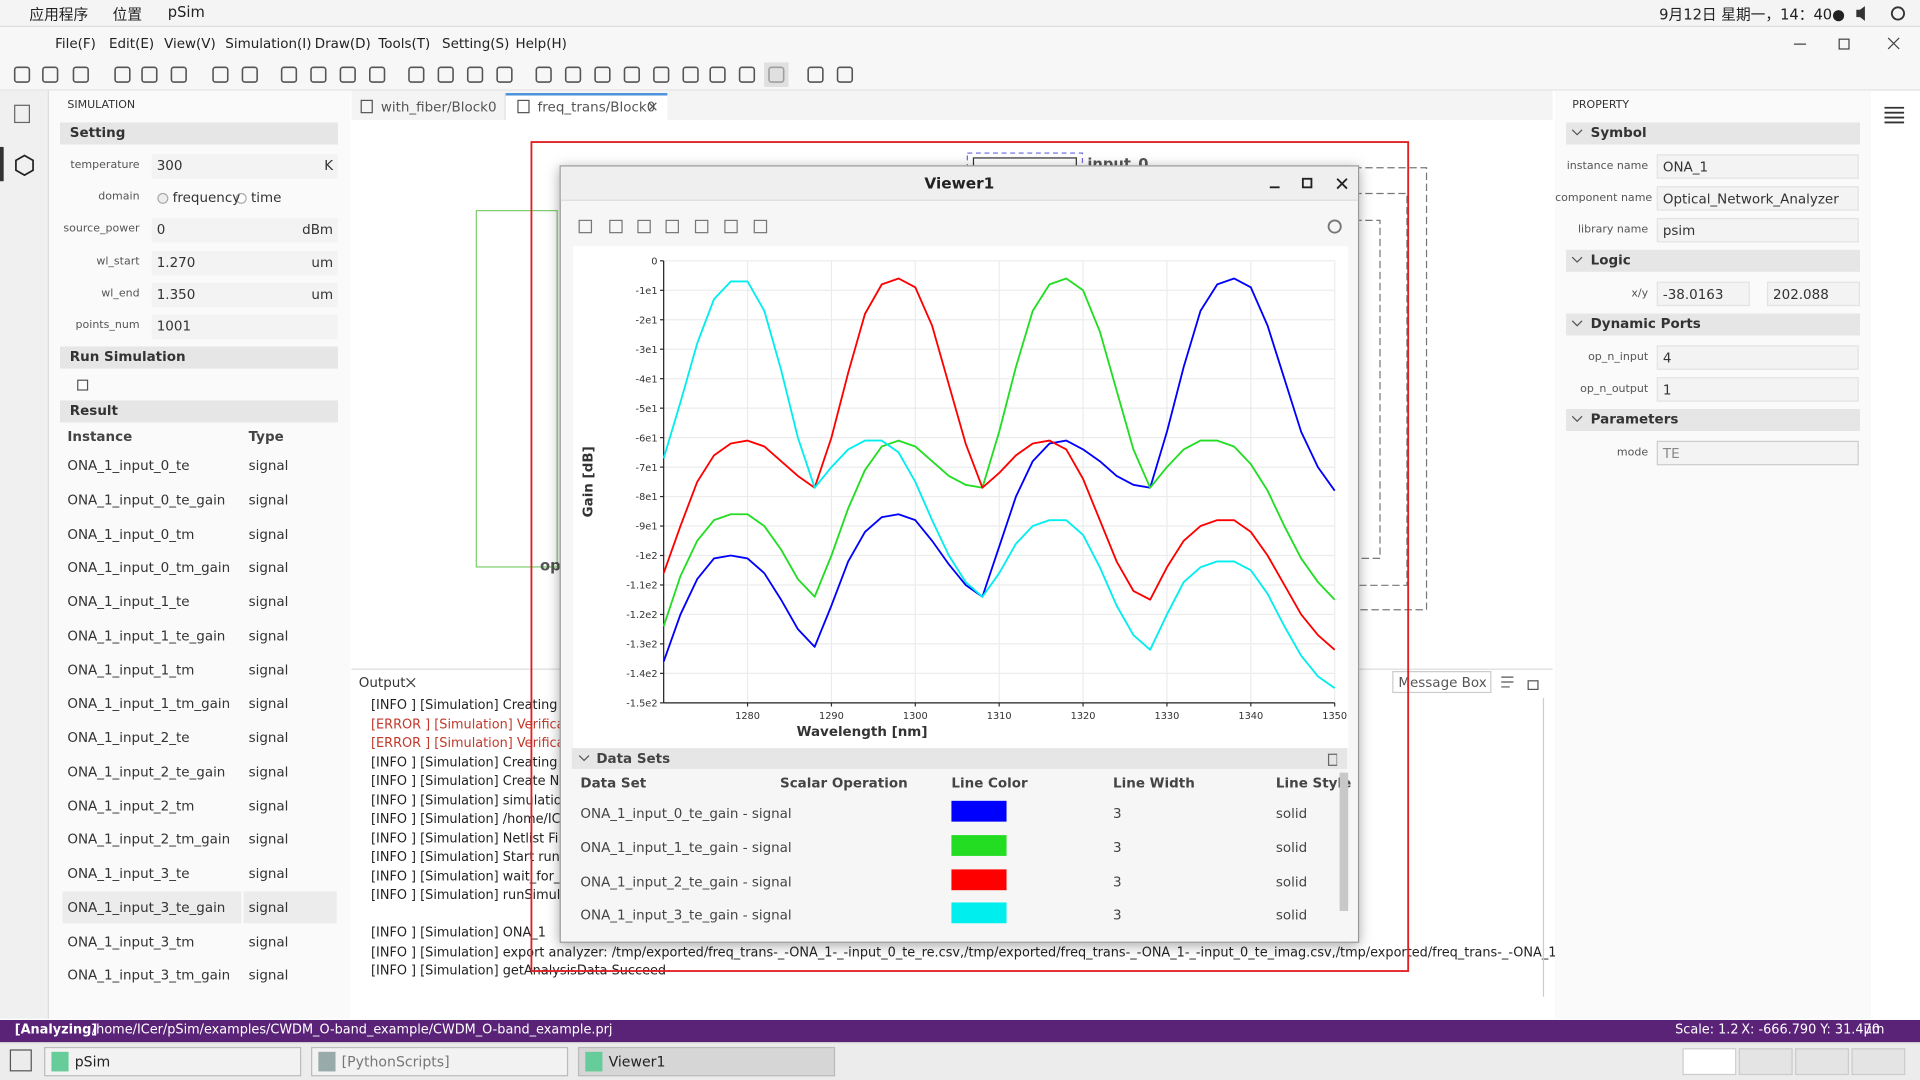  I want to click on radio-label: frequency, so click(206, 198).